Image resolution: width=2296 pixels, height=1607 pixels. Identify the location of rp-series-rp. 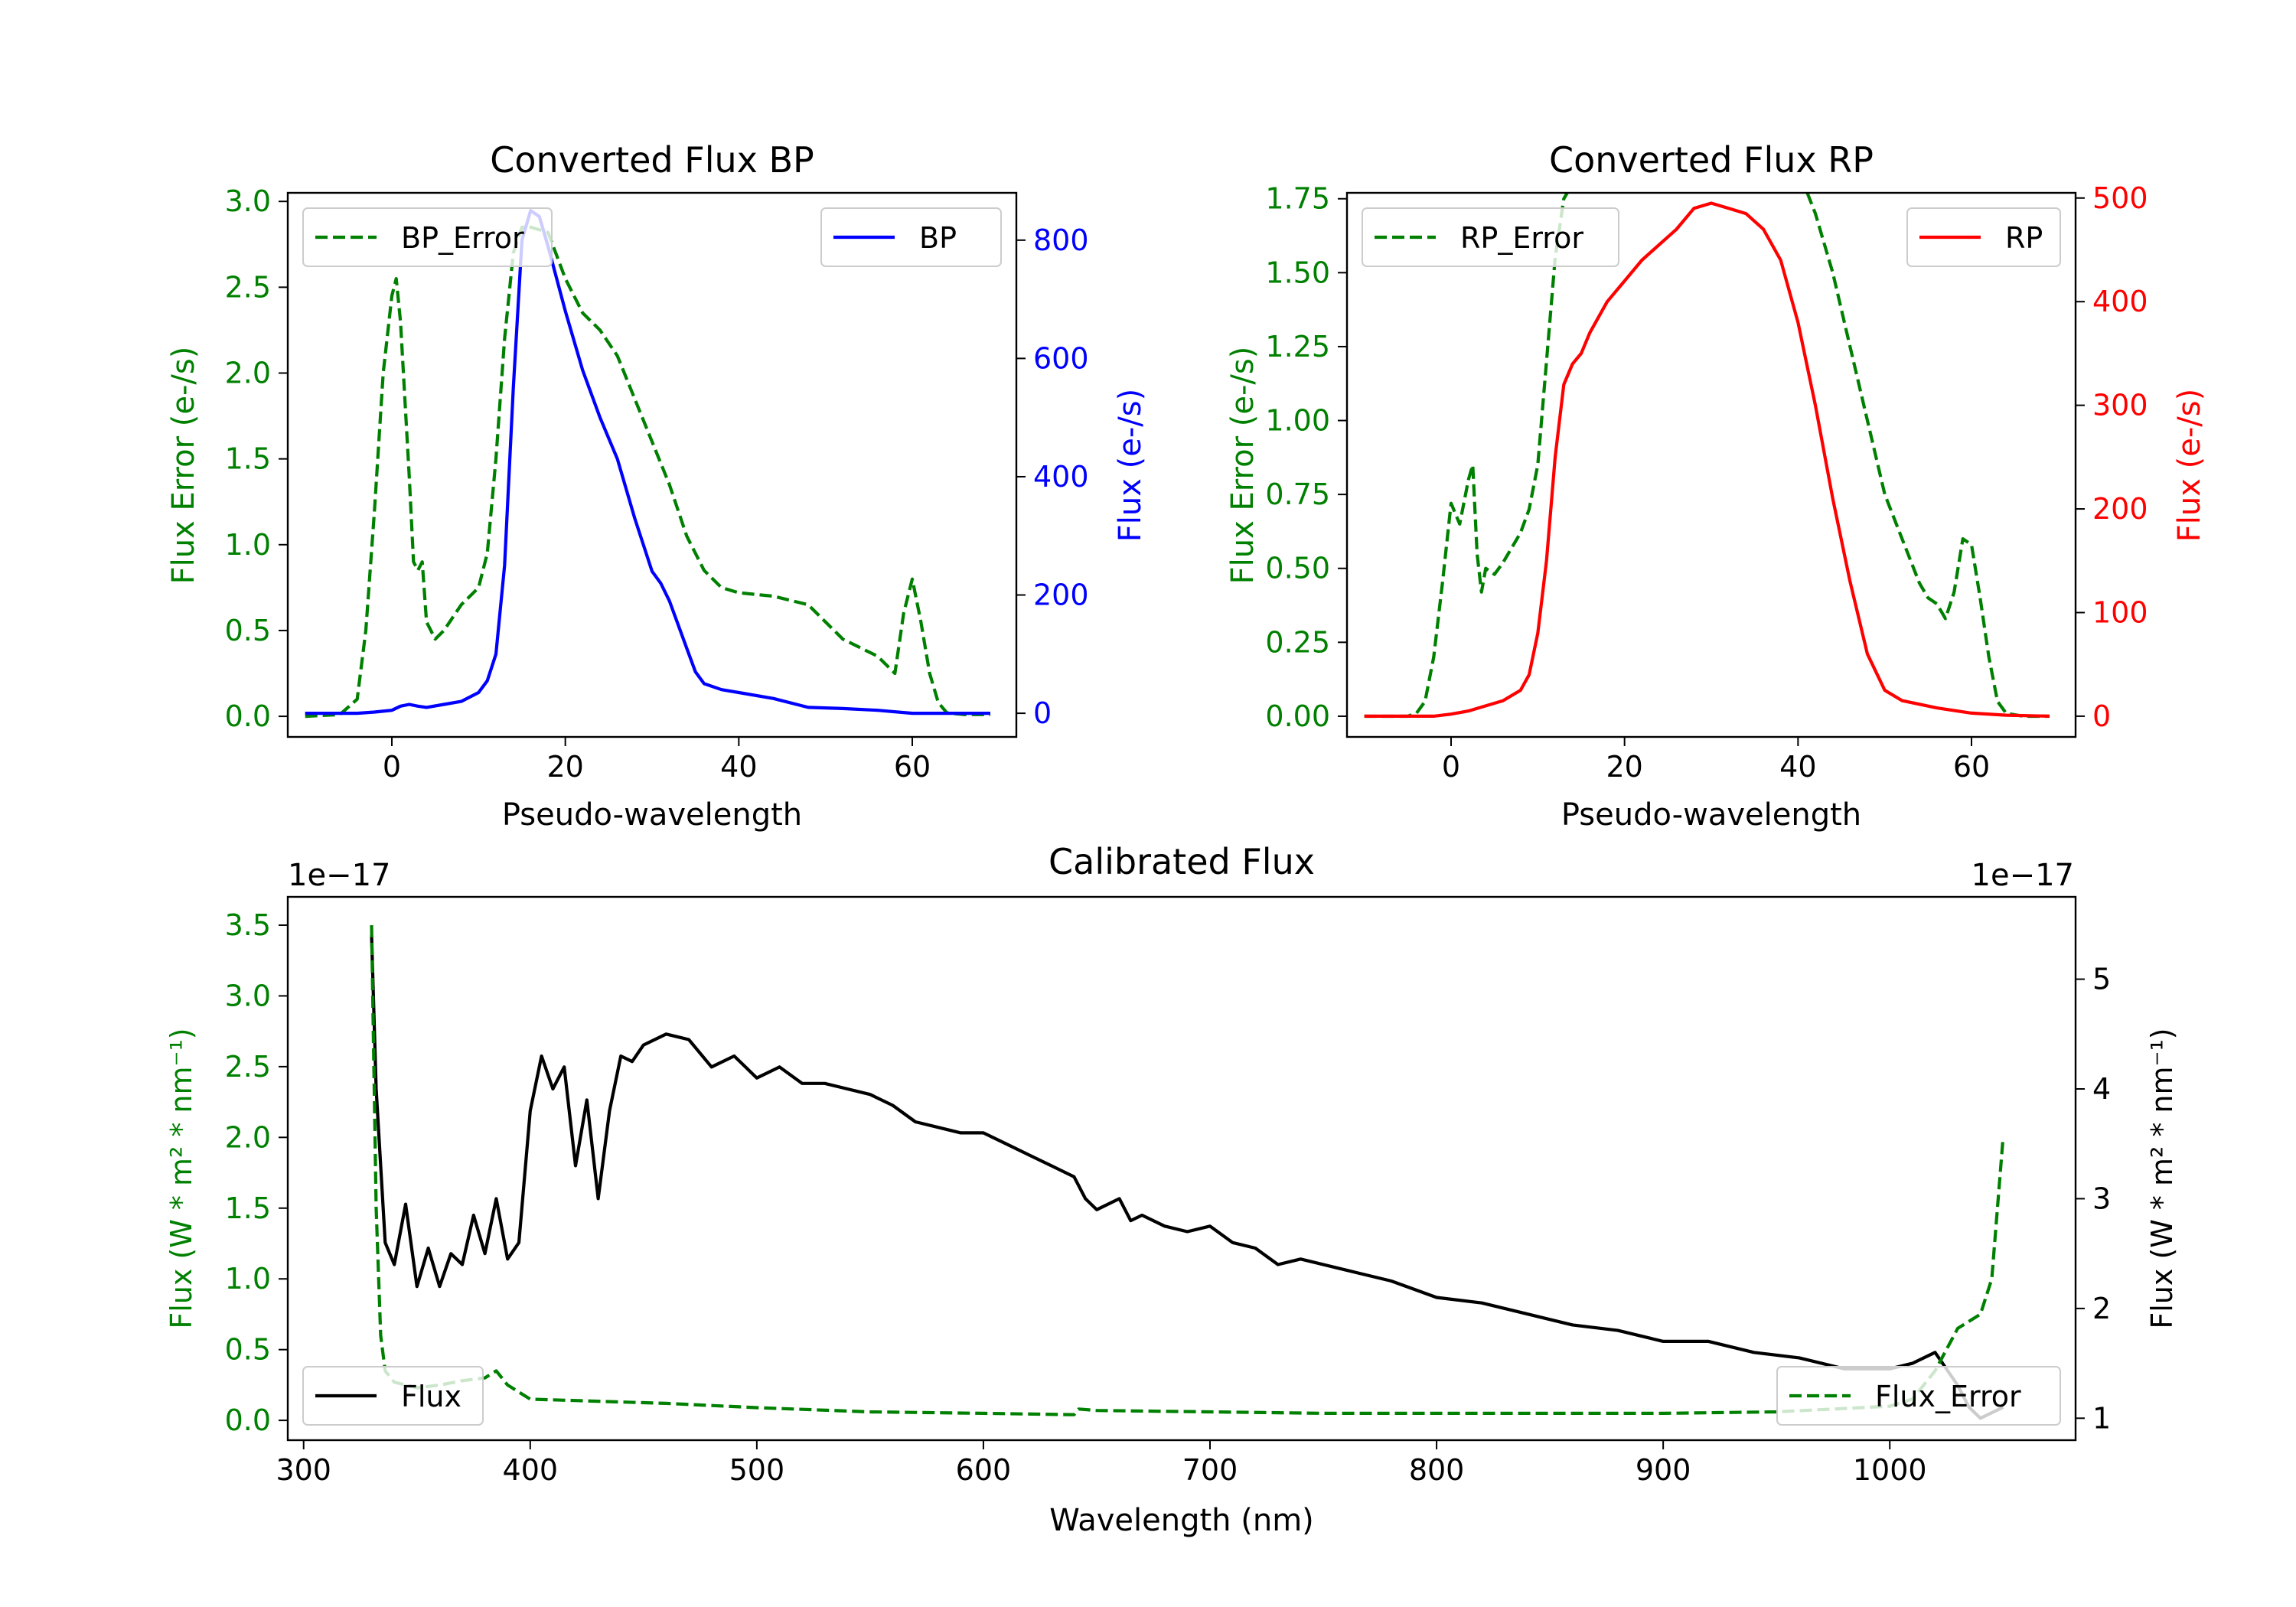
(1707, 460).